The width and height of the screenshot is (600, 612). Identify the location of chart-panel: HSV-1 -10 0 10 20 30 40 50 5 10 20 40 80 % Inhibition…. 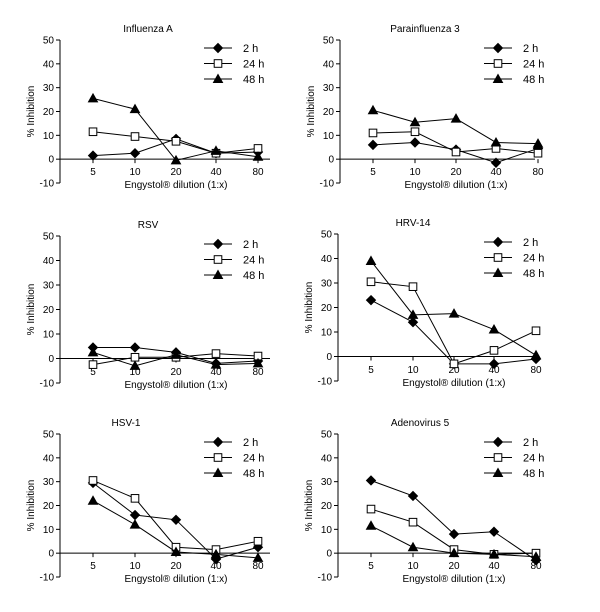
(148, 501).